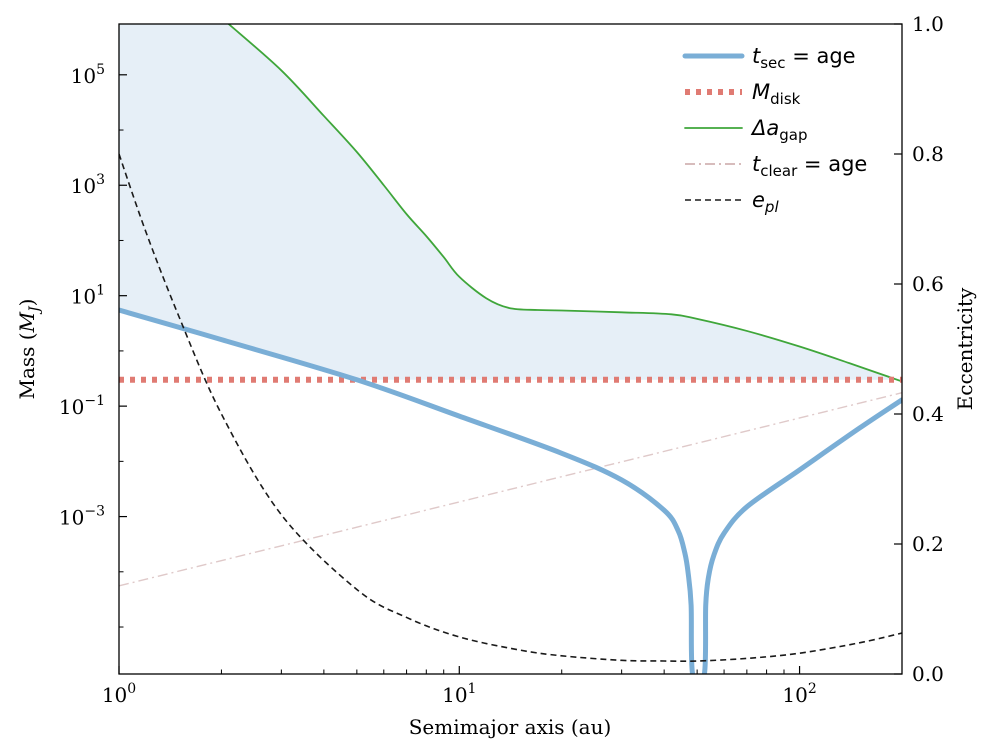 Image resolution: width=996 pixels, height=755 pixels. Describe the element at coordinates (965, 348) in the screenshot. I see `y2-axis-label: Eccentricity` at that location.